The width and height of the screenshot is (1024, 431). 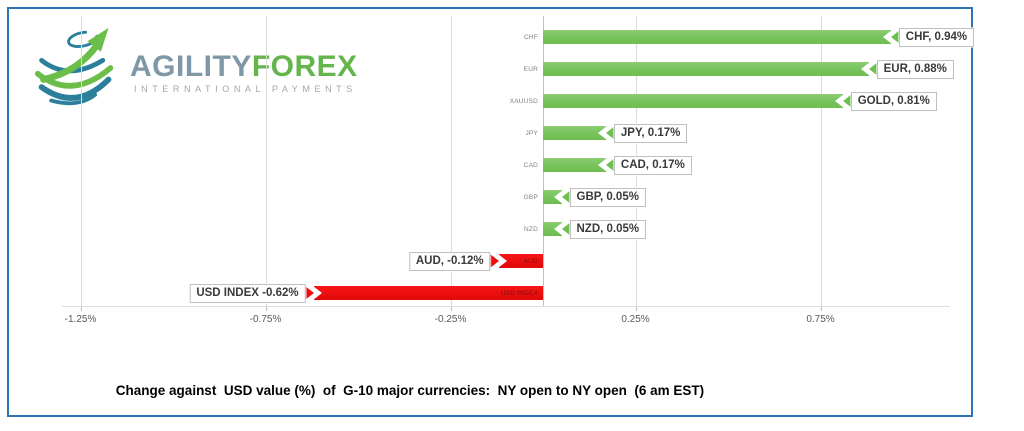 What do you see at coordinates (530, 261) in the screenshot?
I see `category-label: AUD` at bounding box center [530, 261].